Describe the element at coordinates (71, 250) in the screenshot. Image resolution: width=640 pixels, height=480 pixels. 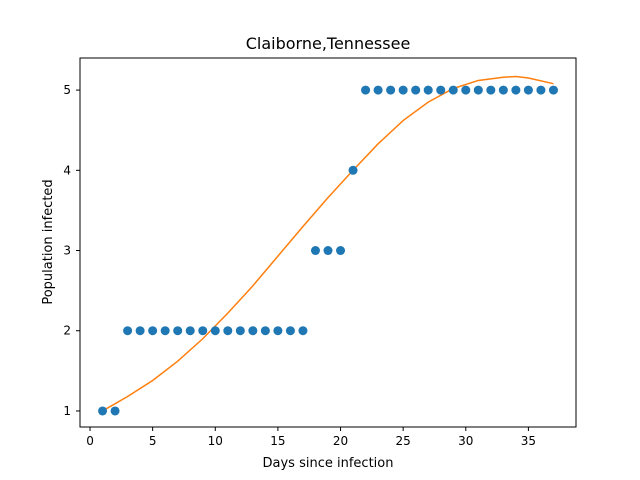
I see `y-axis: 1 2 3 4 5` at that location.